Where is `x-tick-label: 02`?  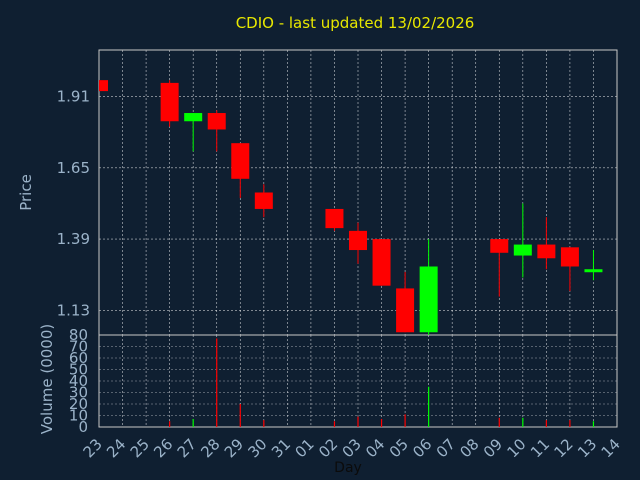 x-tick-label: 02 is located at coordinates (328, 448).